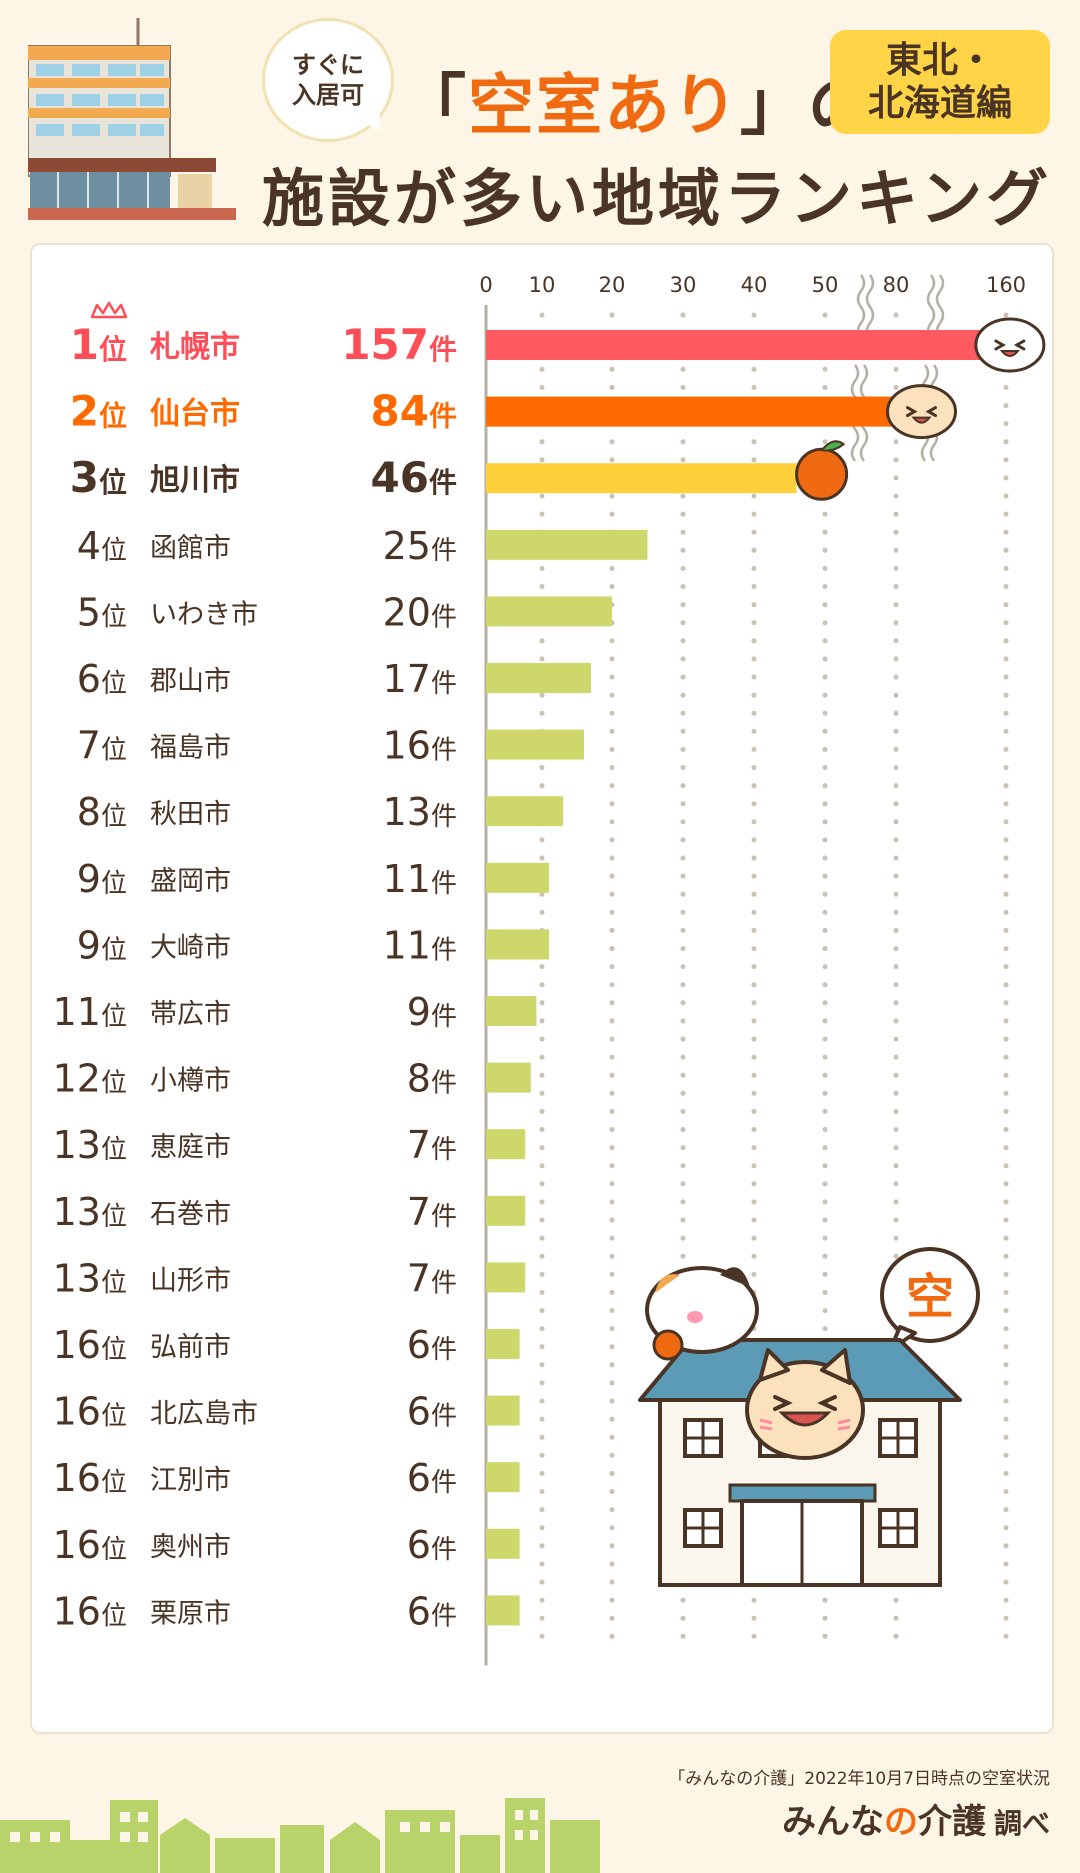 The image size is (1080, 1873). I want to click on rank-label: 2位, so click(98, 411).